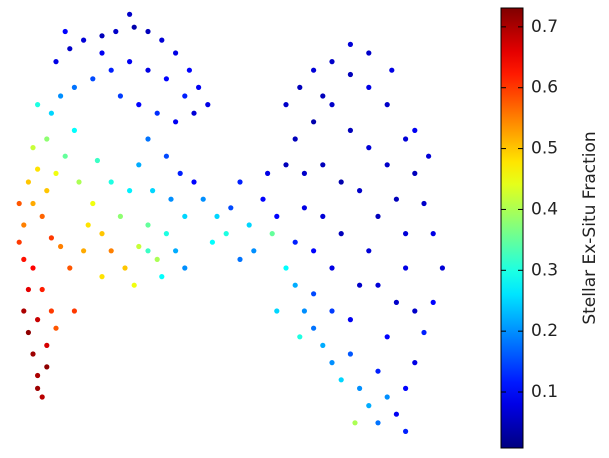  What do you see at coordinates (544, 270) in the screenshot?
I see `colorbar-tick-label: 0.3` at bounding box center [544, 270].